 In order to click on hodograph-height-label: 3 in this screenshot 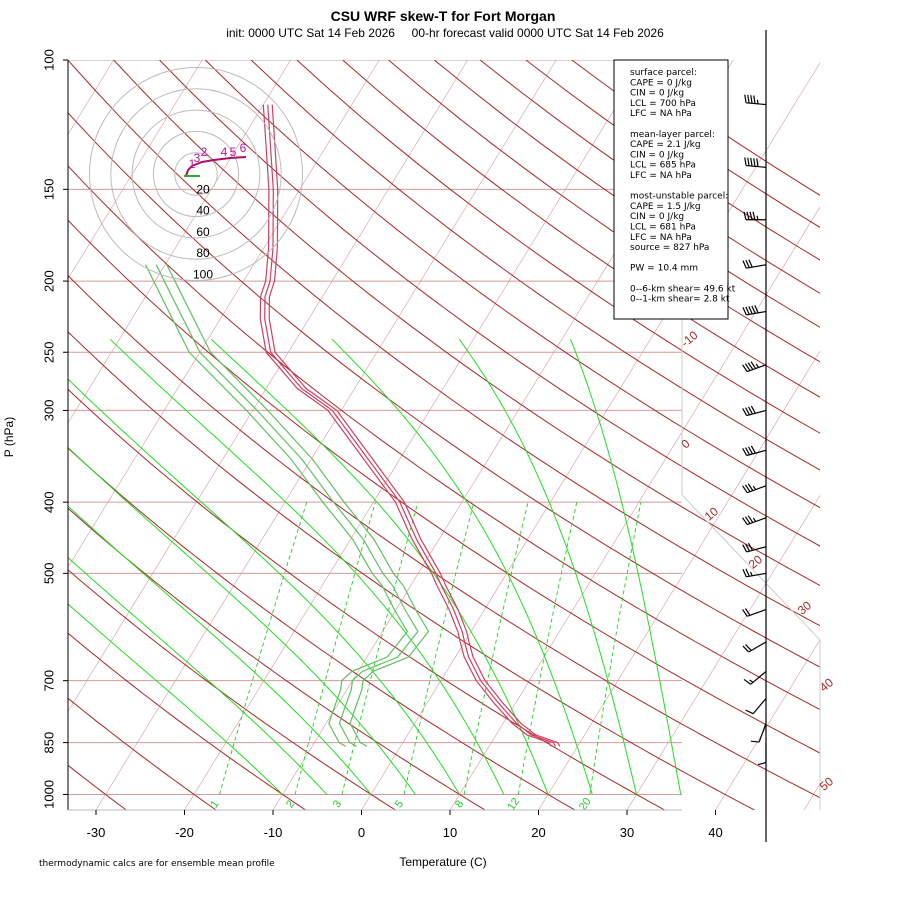, I will do `click(197, 158)`.